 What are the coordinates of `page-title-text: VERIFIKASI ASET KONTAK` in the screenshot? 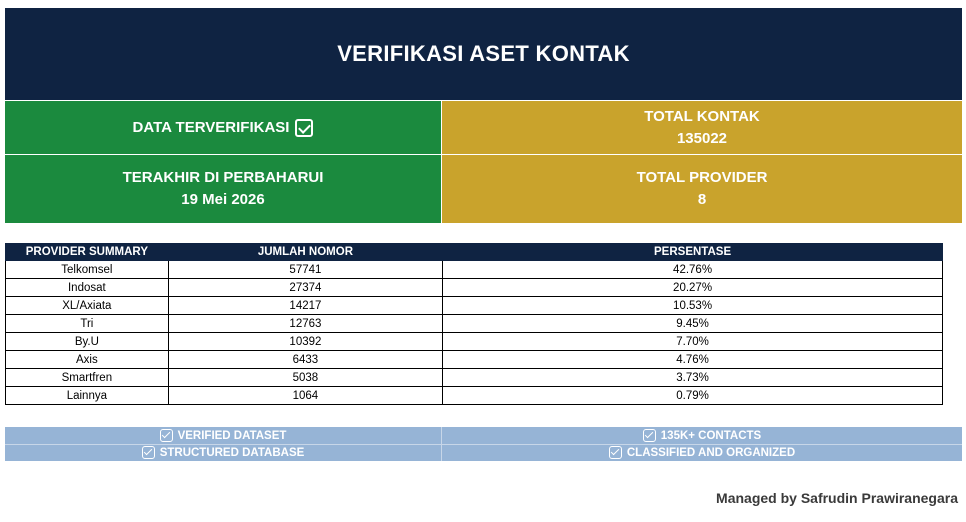 It's located at (483, 53).